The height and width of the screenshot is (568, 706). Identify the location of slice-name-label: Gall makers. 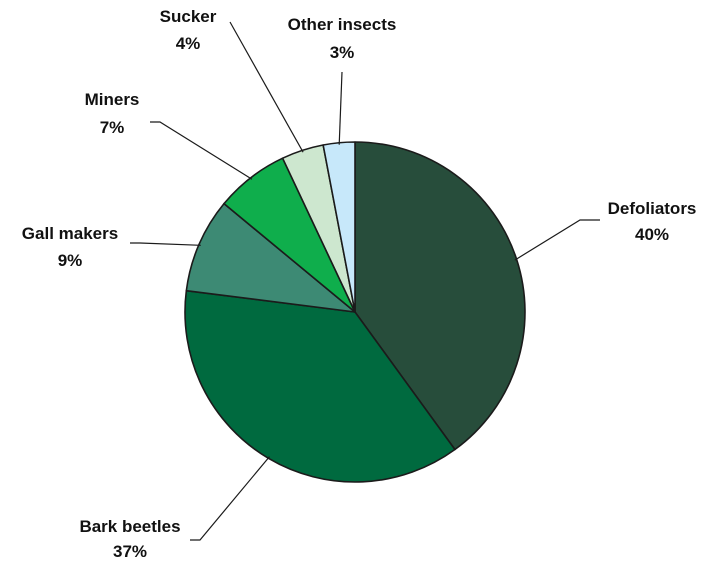
(70, 233).